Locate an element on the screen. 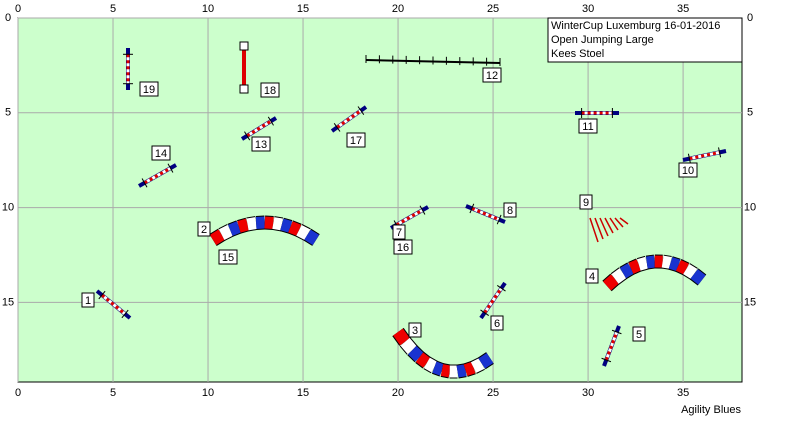 The height and width of the screenshot is (425, 800). info-line: WinterCup Luxemburg 16-01-2016 is located at coordinates (635, 26).